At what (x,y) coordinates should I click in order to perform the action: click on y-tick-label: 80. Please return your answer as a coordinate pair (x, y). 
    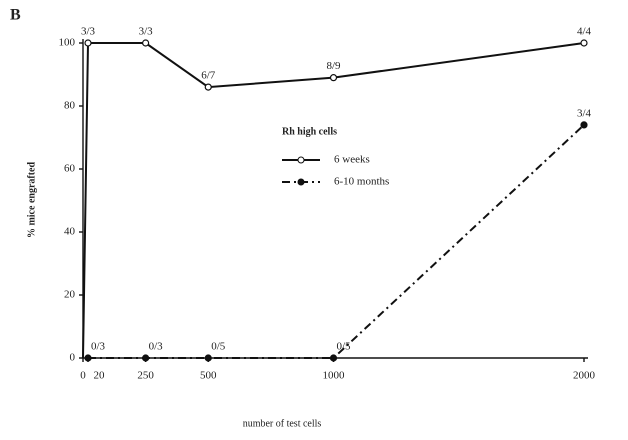
    Looking at the image, I should click on (70, 106).